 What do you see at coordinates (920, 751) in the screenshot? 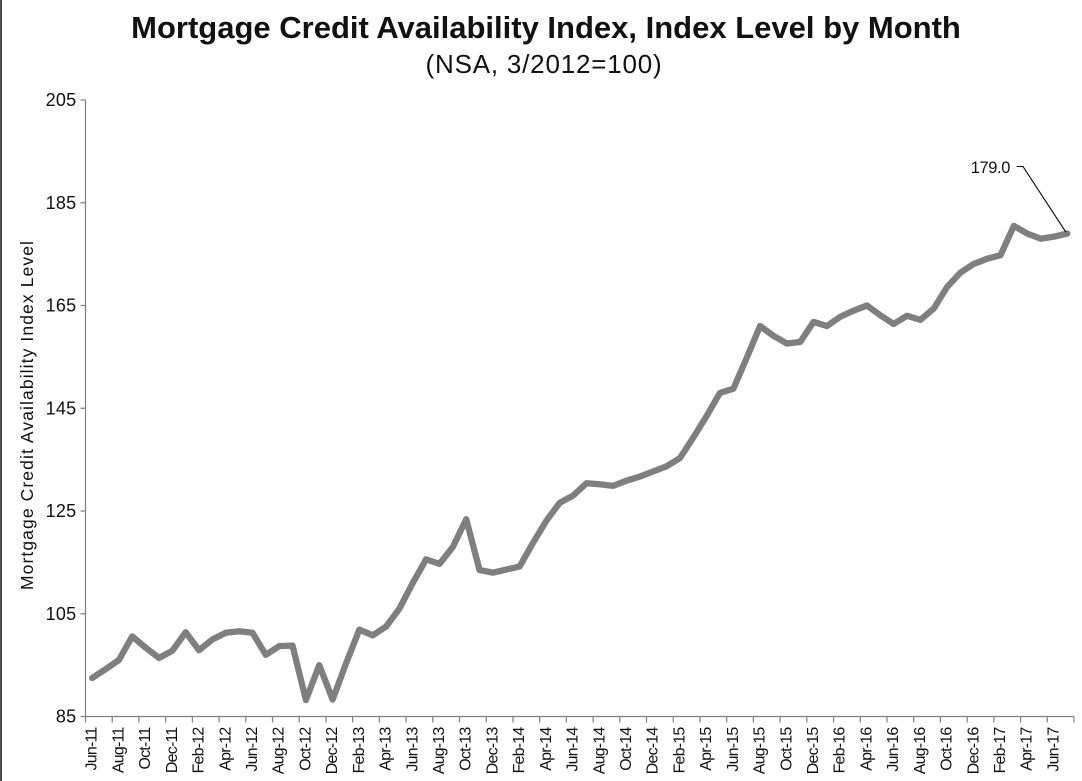
I see `x-tick-label: Aug-16` at bounding box center [920, 751].